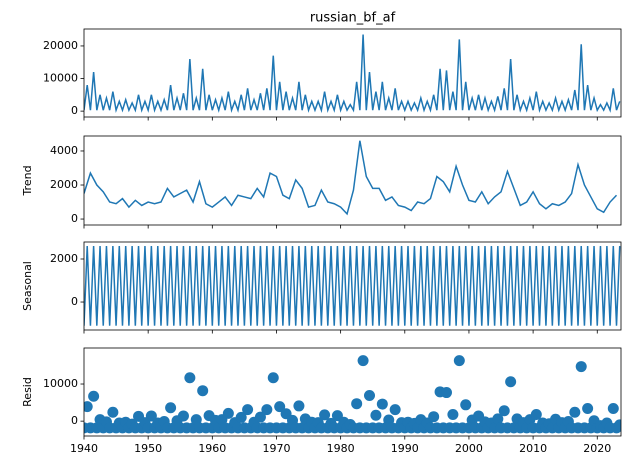  What do you see at coordinates (276, 448) in the screenshot?
I see `x-tick-label: 1970` at bounding box center [276, 448].